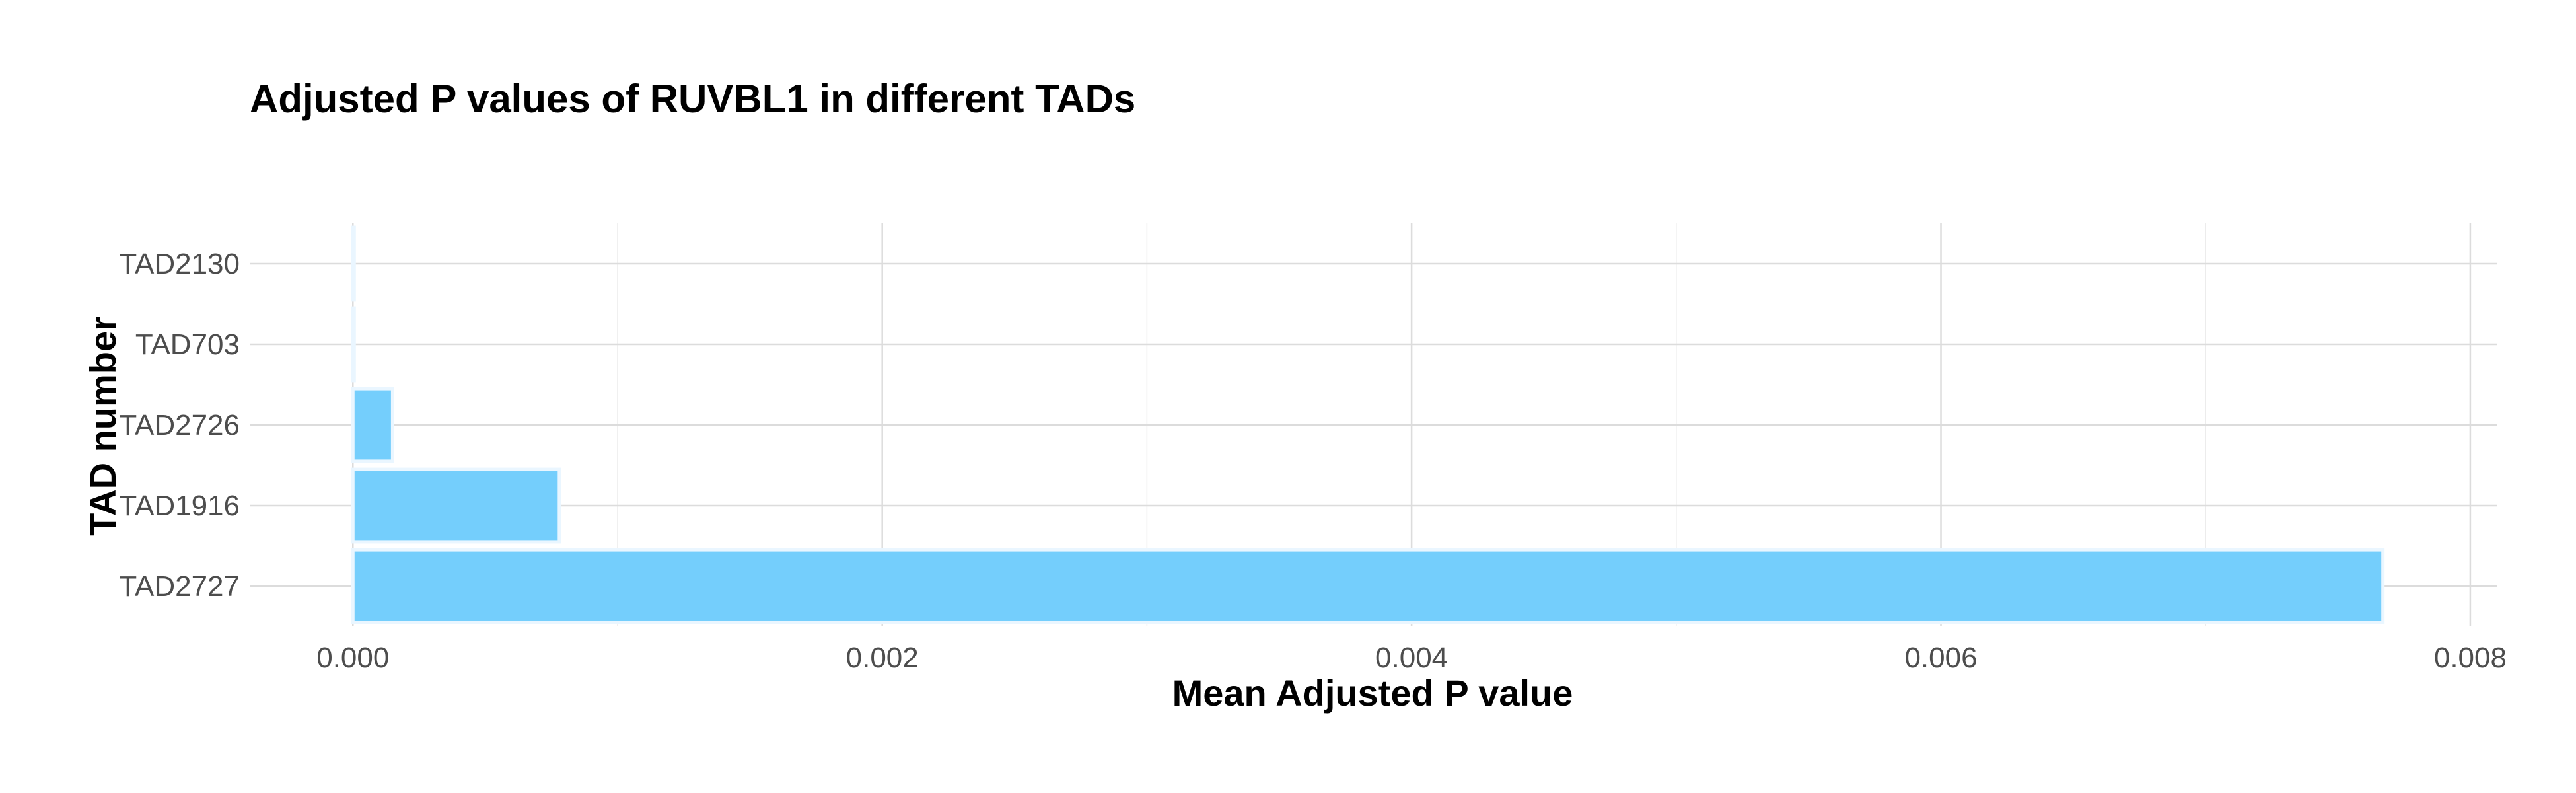 The height and width of the screenshot is (793, 2576). I want to click on x-tick-label: 0.002, so click(883, 658).